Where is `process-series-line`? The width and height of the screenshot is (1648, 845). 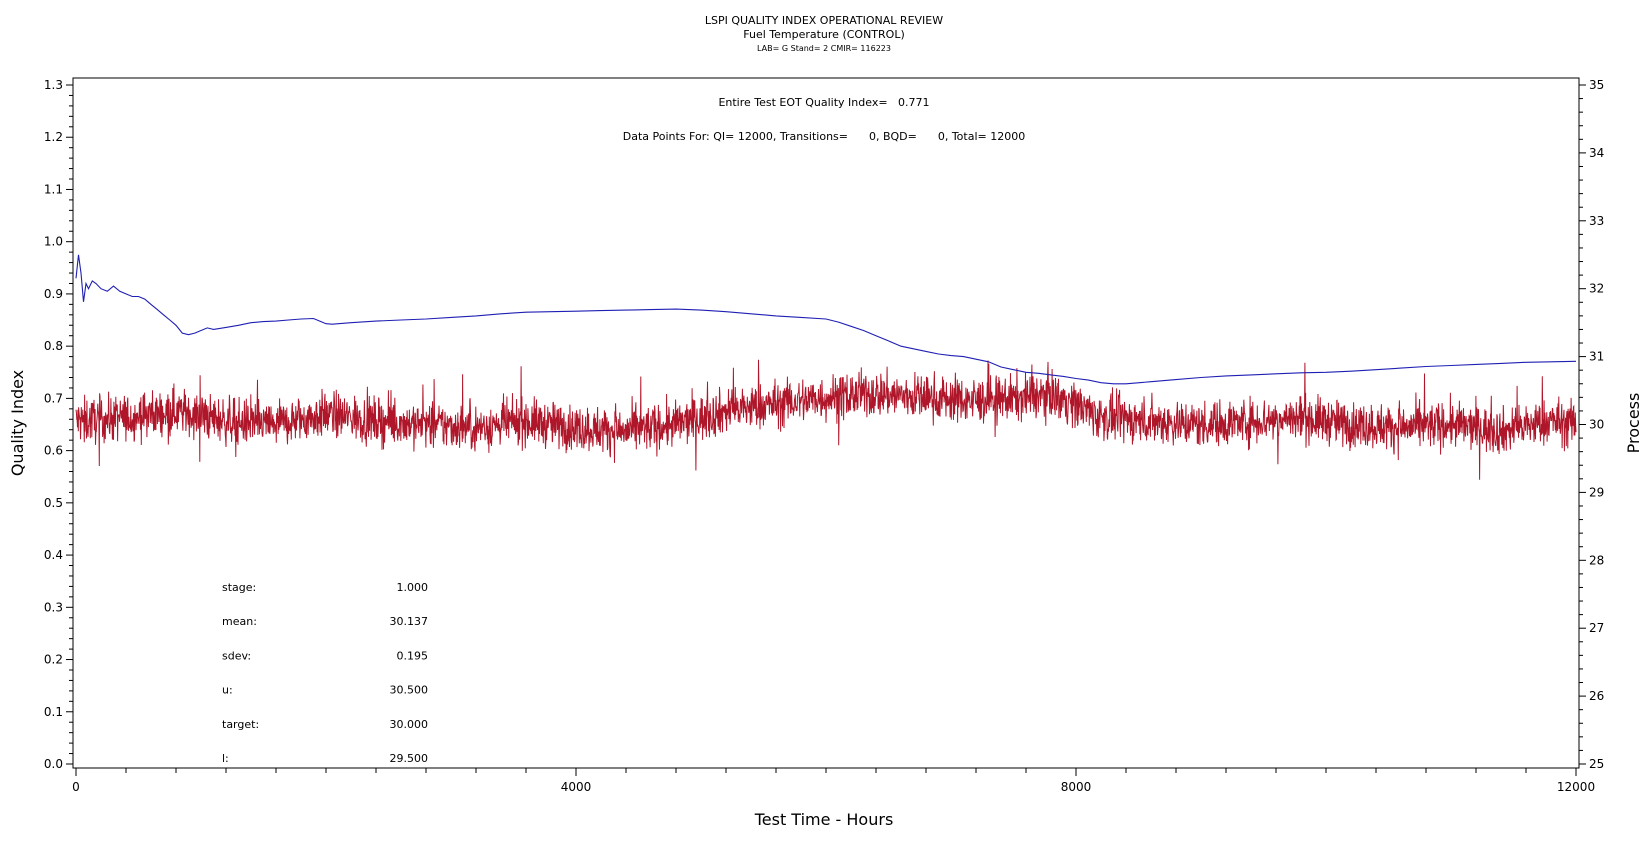
process-series-line is located at coordinates (826, 419).